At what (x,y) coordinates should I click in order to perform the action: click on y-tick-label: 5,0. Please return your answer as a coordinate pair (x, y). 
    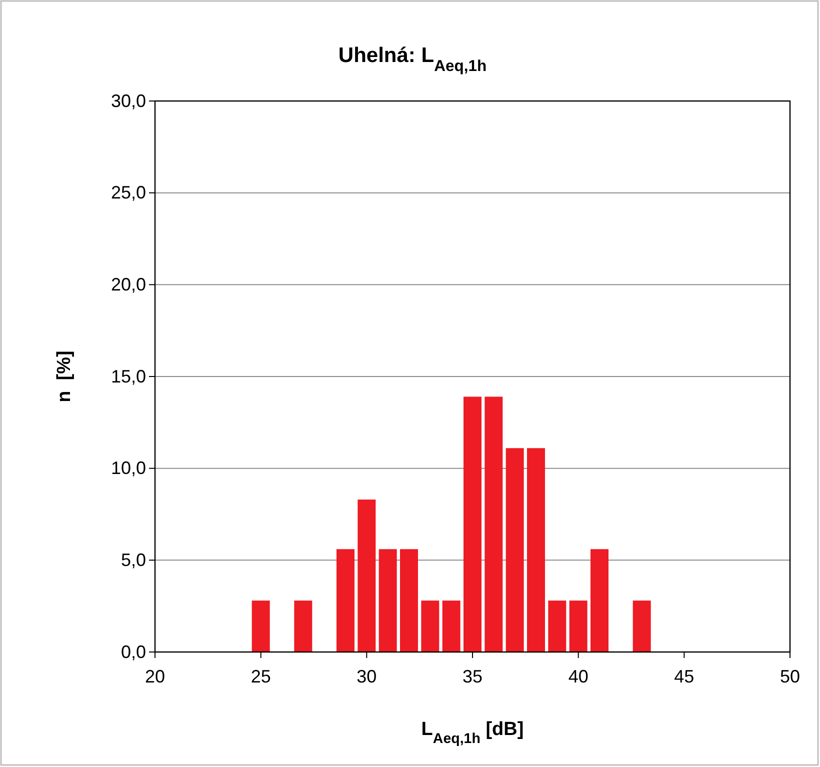
    Looking at the image, I should click on (133, 560).